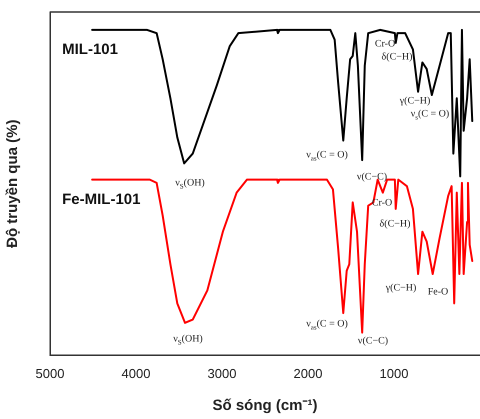 The image size is (480, 419). What do you see at coordinates (438, 292) in the screenshot?
I see `annotation: Fe-O` at bounding box center [438, 292].